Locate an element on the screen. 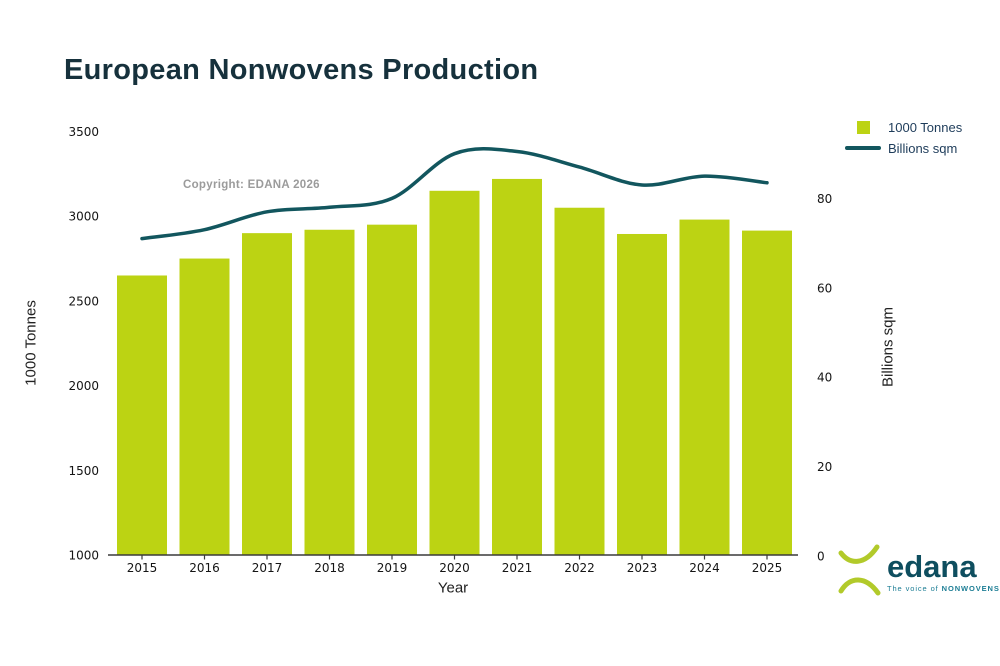 The height and width of the screenshot is (666, 1000). edana-logo-text: edana The voice of NONWOVENS is located at coordinates (943, 572).